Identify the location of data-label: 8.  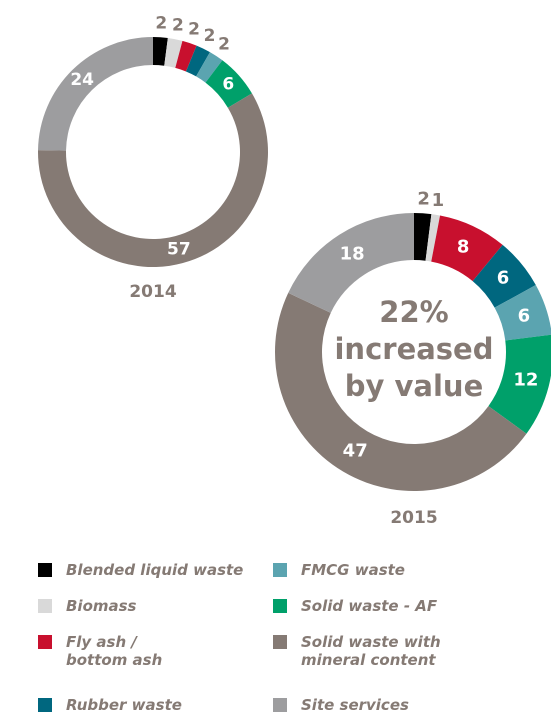
(463, 246).